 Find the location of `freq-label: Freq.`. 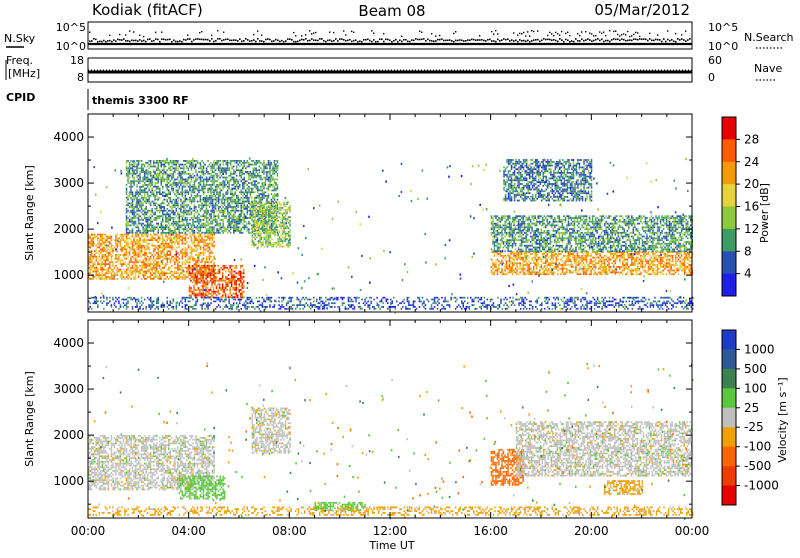

freq-label: Freq. is located at coordinates (19, 60).